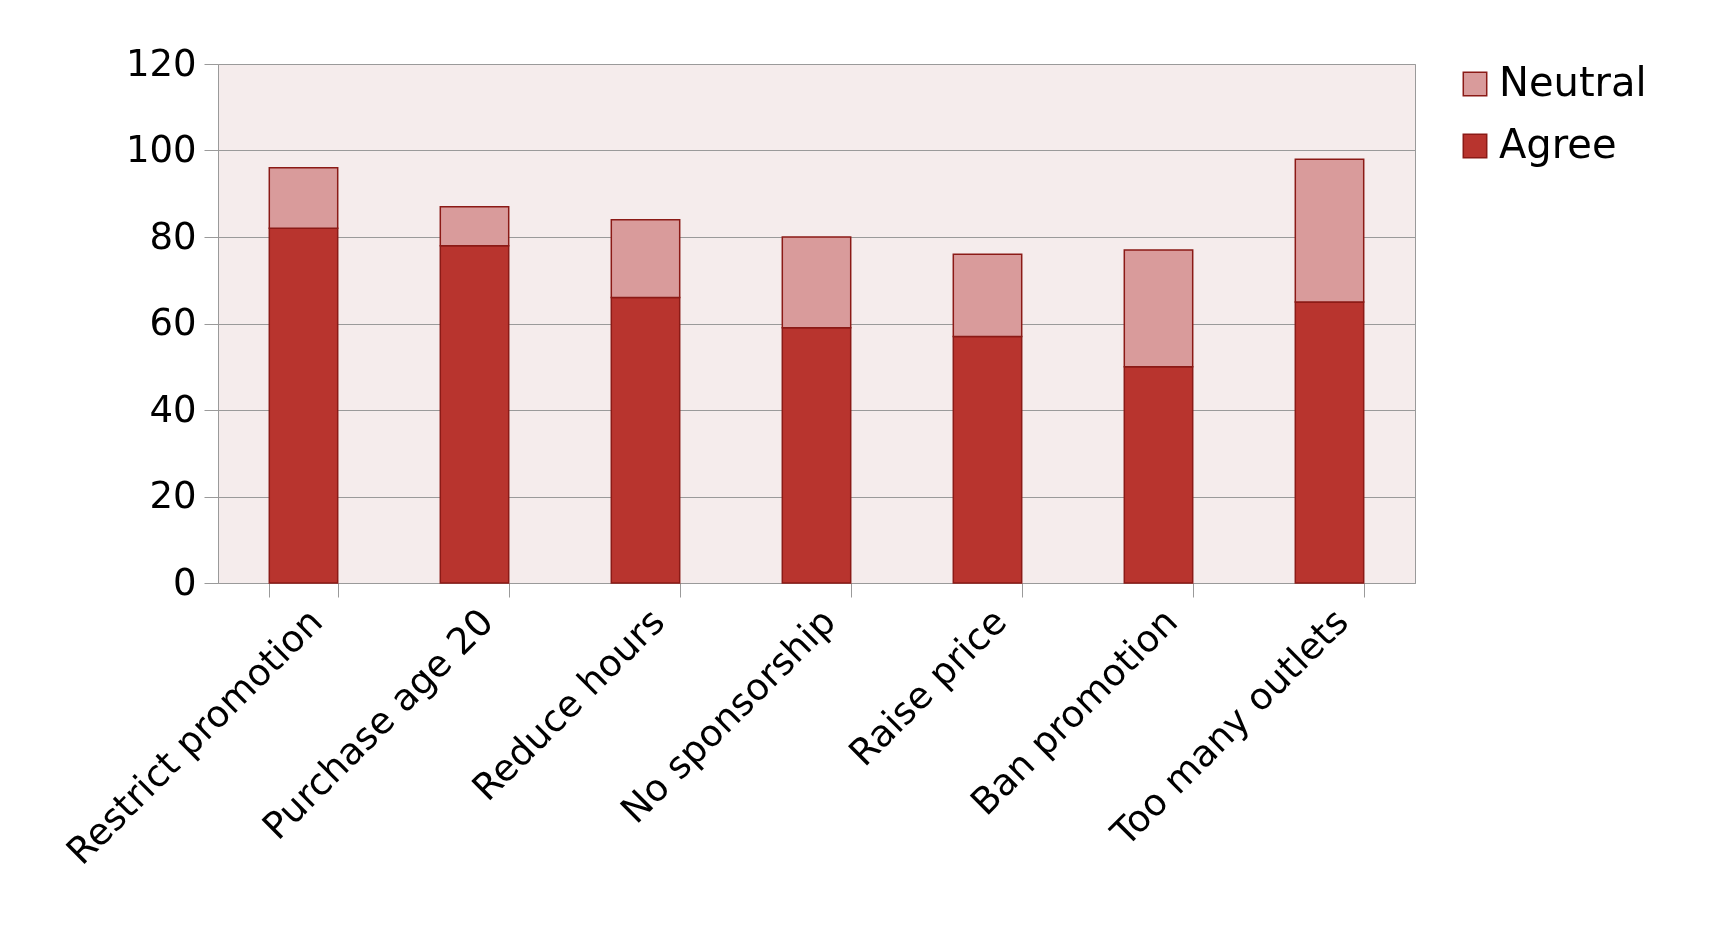 The height and width of the screenshot is (951, 1726). Describe the element at coordinates (173, 236) in the screenshot. I see `y-tick-label: 80` at that location.